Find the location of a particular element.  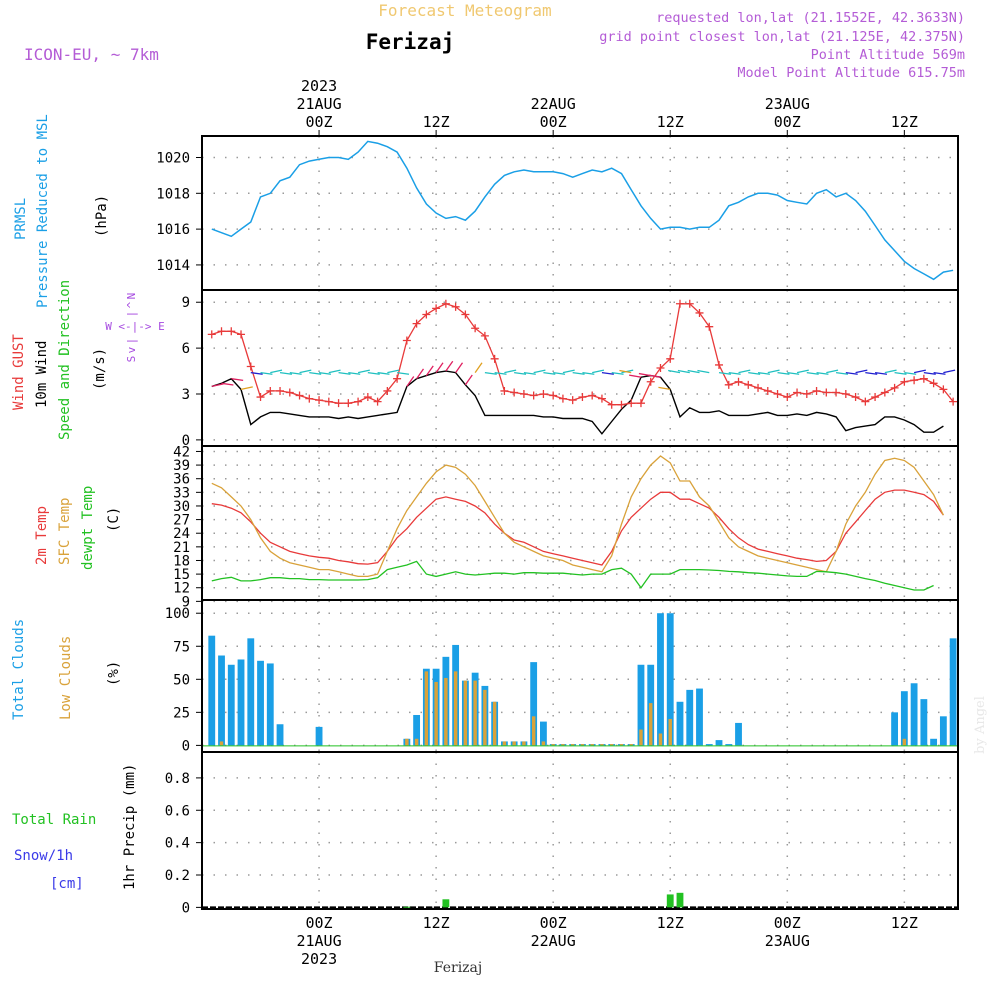

top-time-label: 22AUG is located at coordinates (553, 104).